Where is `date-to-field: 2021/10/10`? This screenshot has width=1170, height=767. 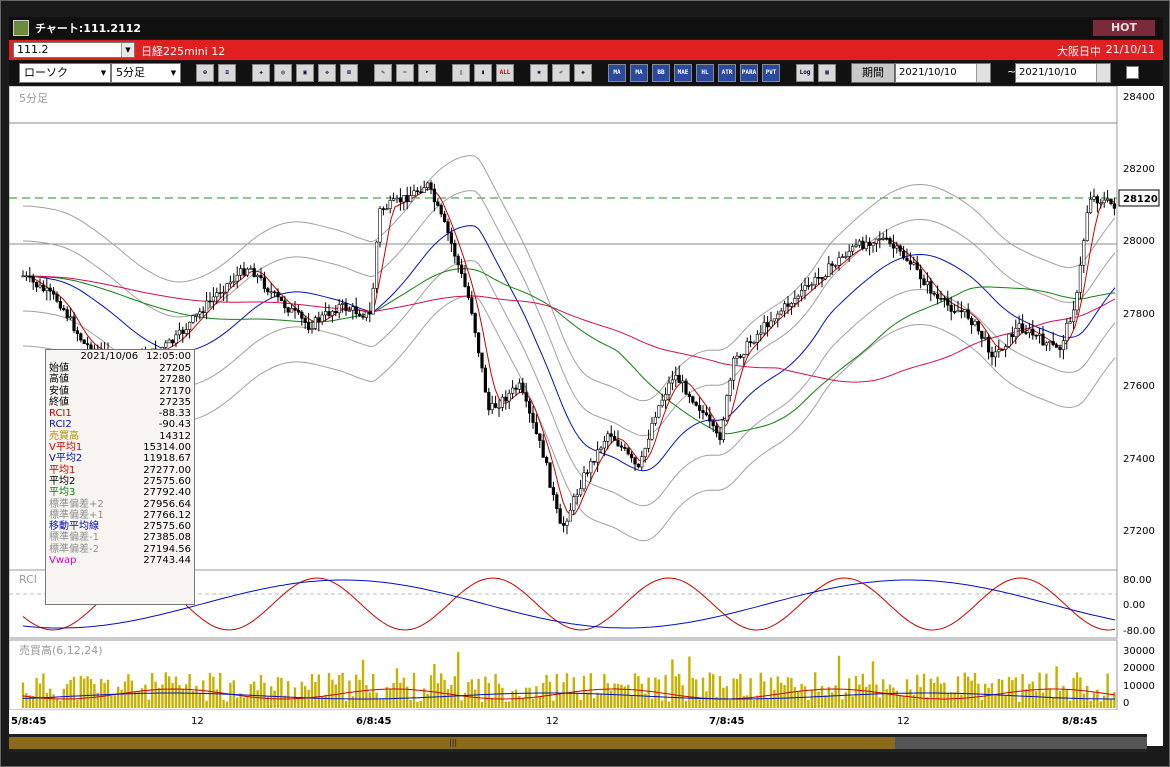 date-to-field: 2021/10/10 is located at coordinates (1063, 73).